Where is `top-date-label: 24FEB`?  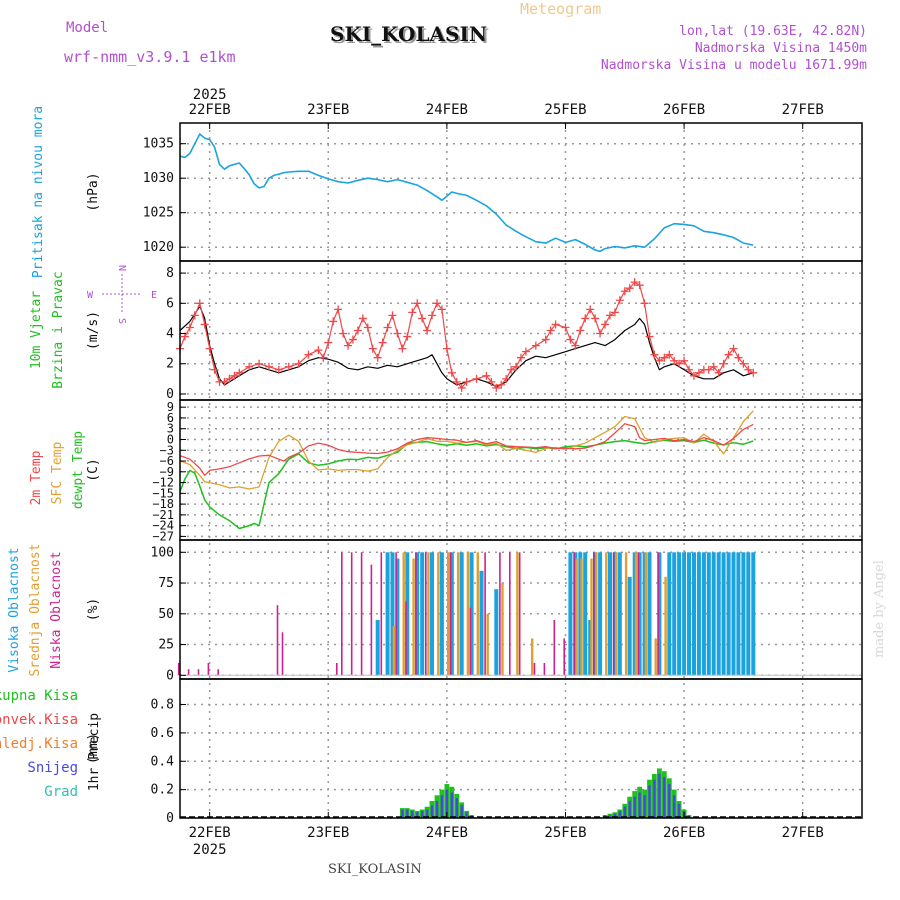 top-date-label: 24FEB is located at coordinates (447, 110).